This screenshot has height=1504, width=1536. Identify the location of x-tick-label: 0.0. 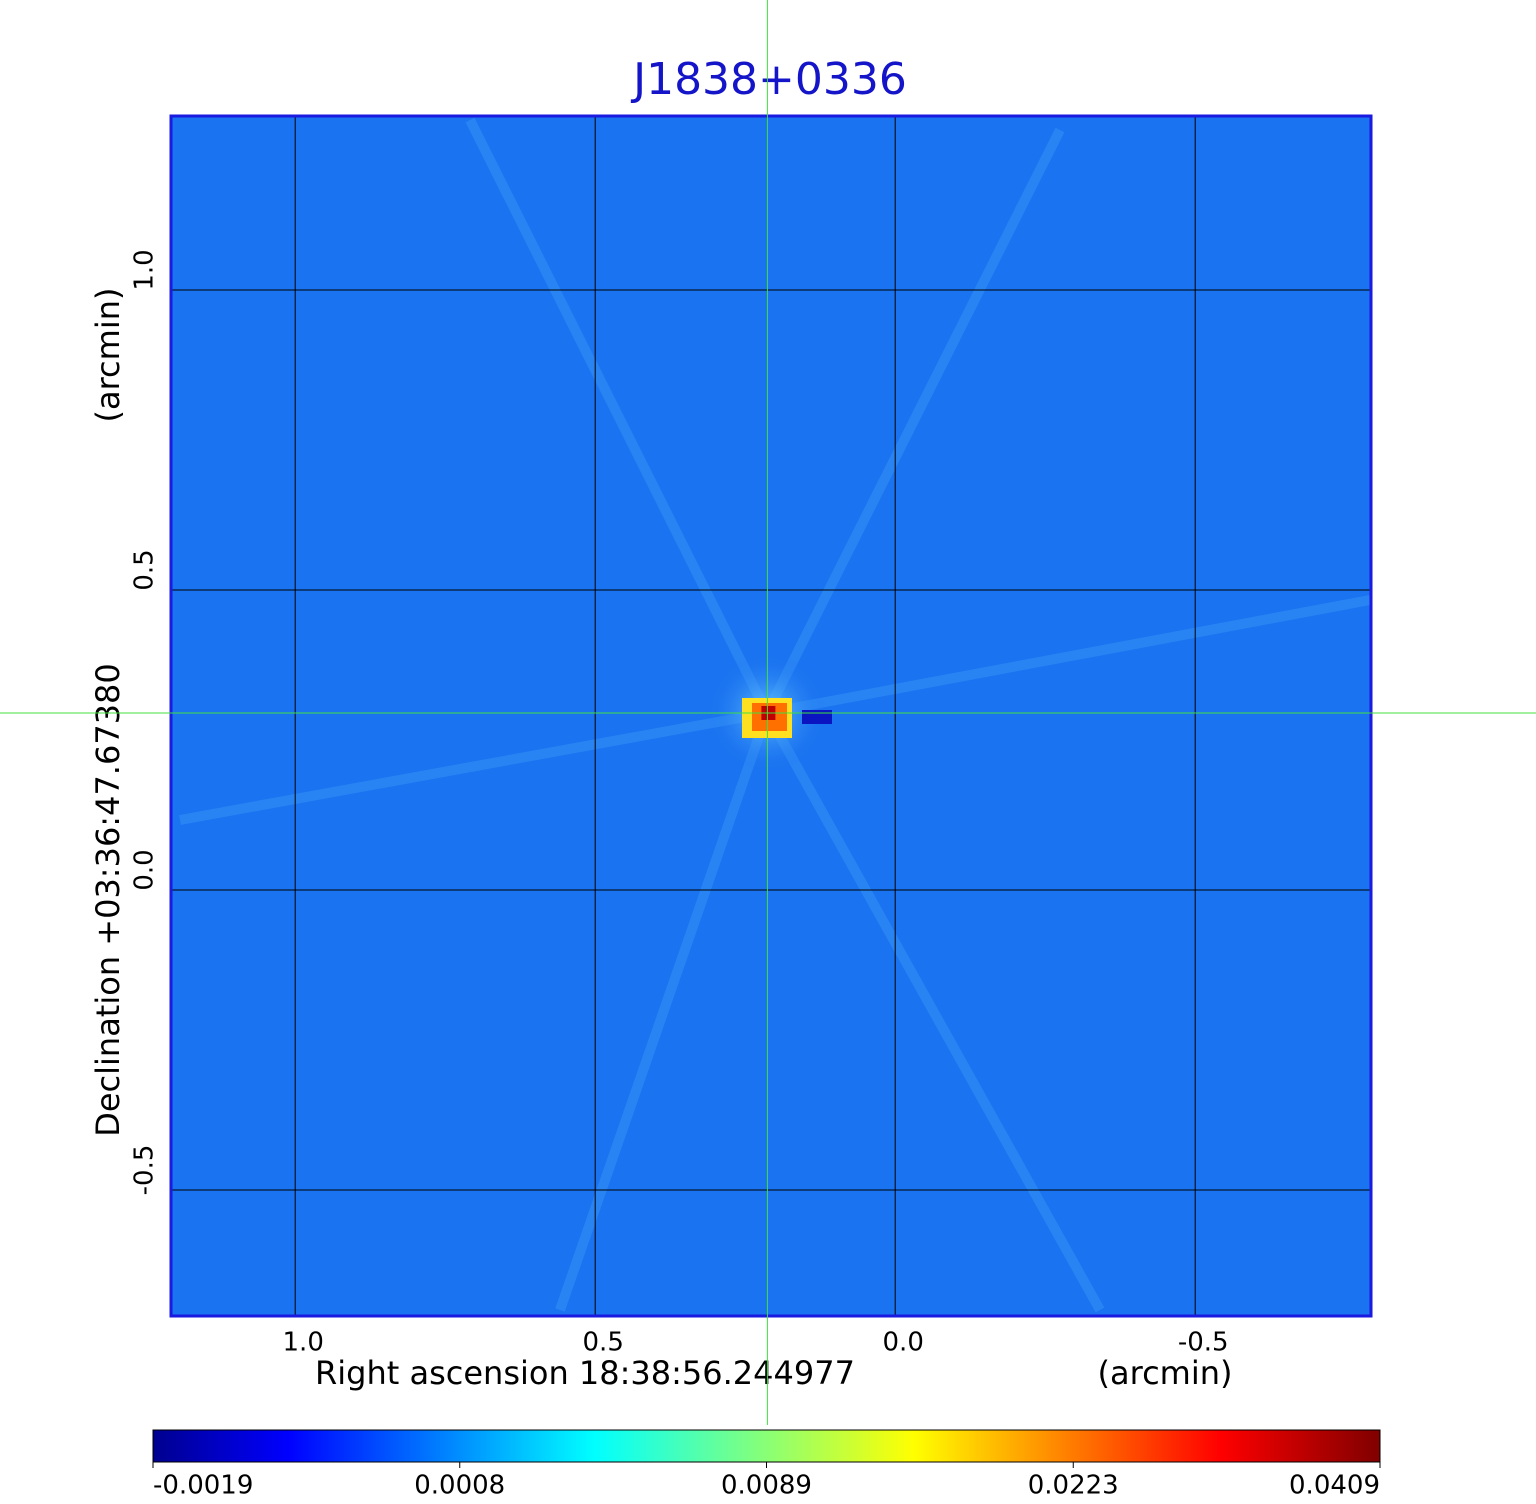
(903, 1343).